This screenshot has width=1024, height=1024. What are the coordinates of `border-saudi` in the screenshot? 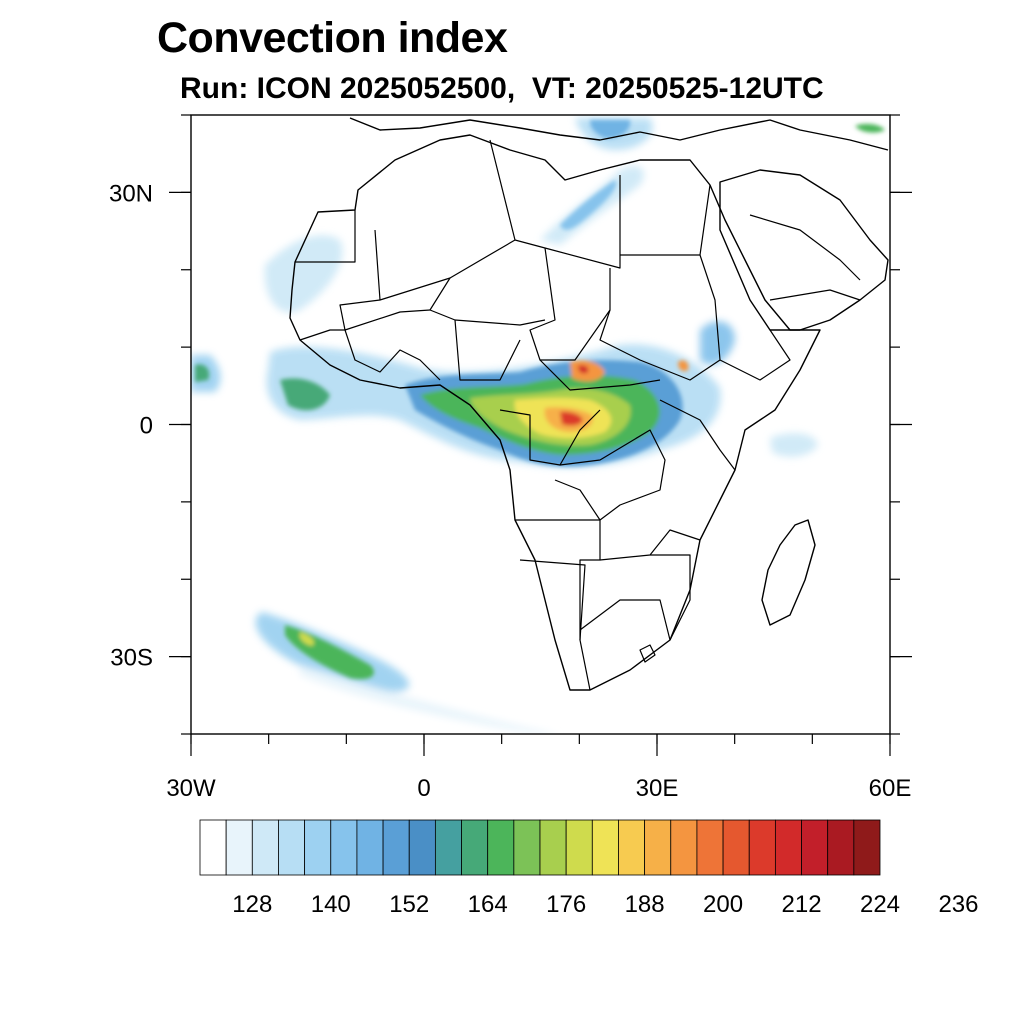 It's located at (805, 247).